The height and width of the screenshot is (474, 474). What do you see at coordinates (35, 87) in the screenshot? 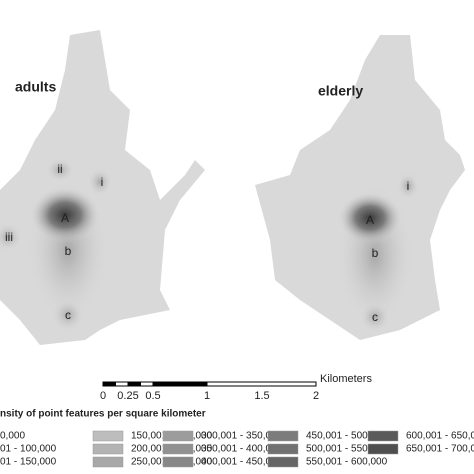
I see `map-title: adults` at bounding box center [35, 87].